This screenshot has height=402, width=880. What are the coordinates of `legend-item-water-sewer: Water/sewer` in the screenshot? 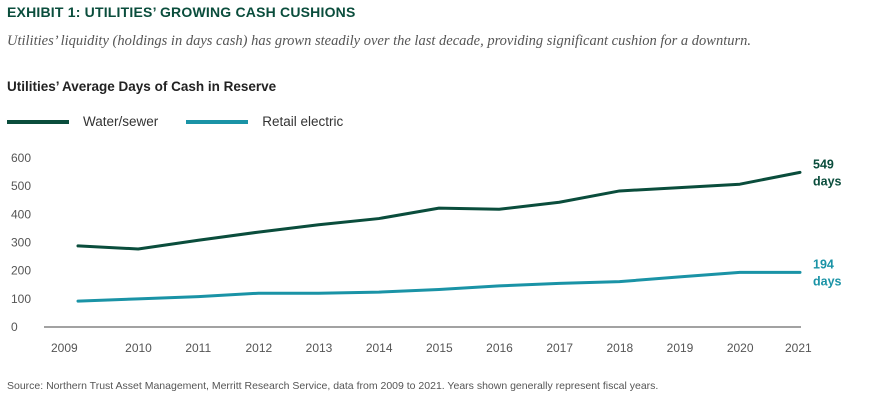 It's located at (82, 121).